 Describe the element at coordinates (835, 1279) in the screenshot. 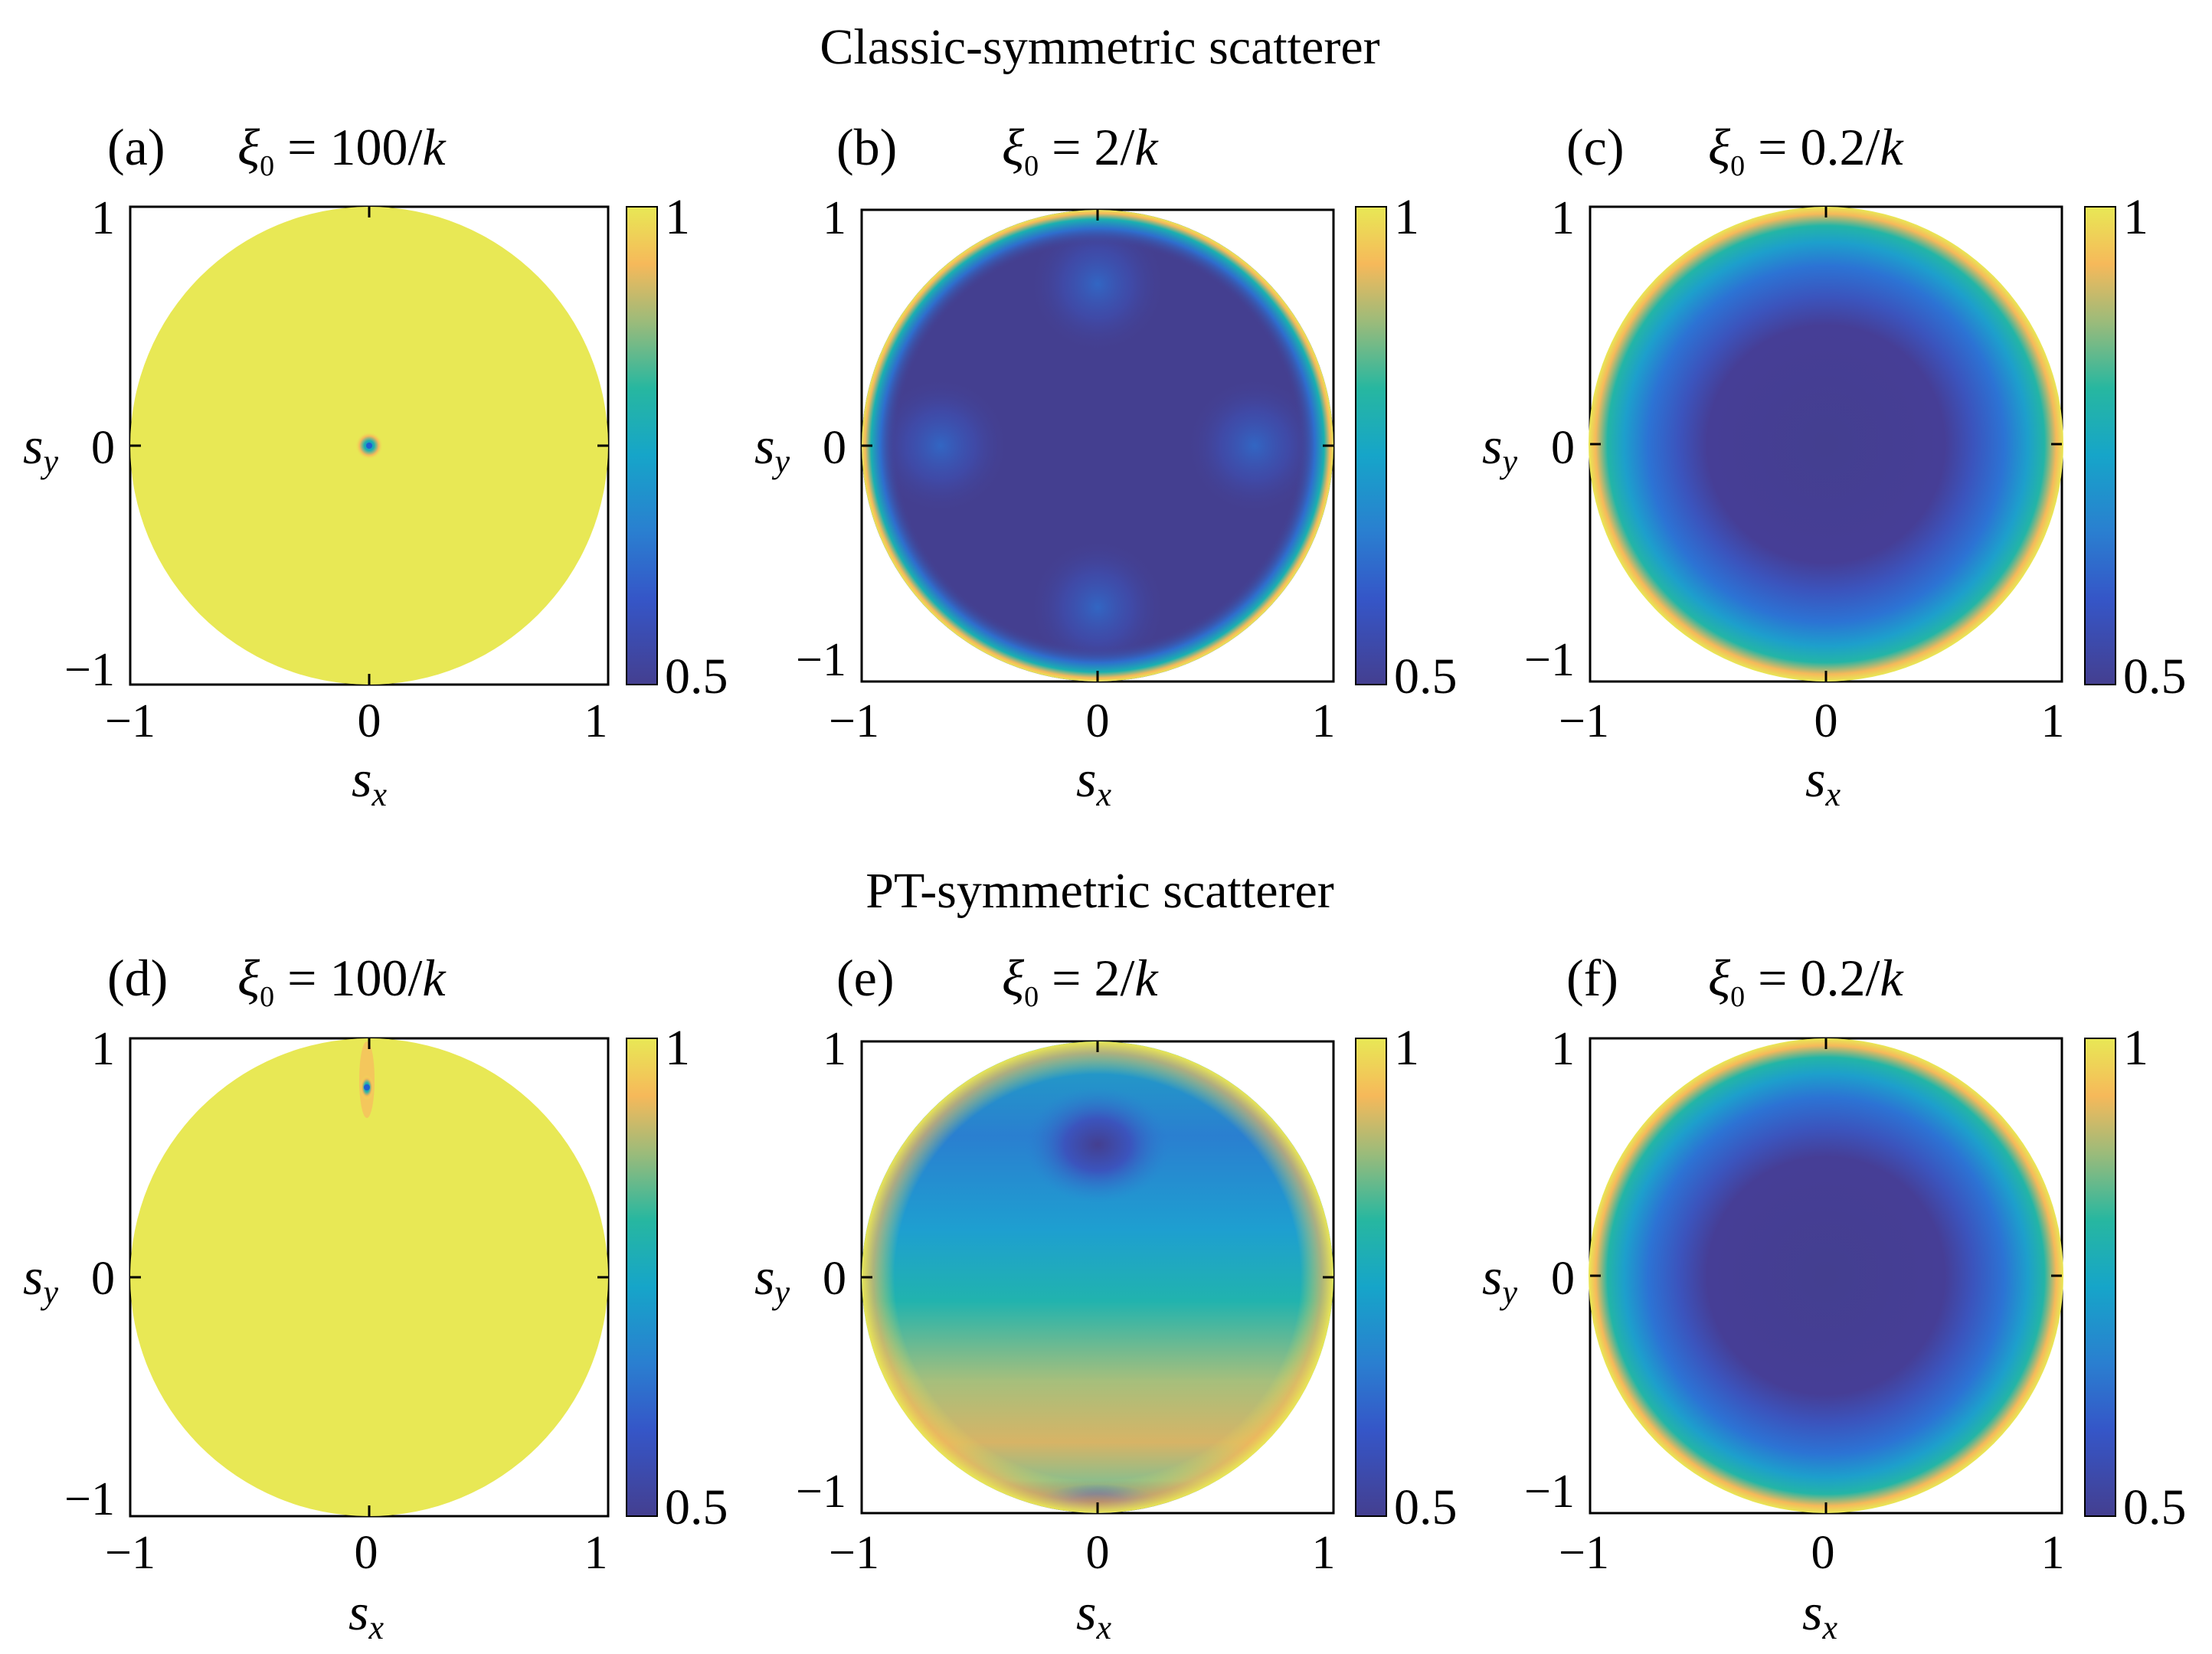

I see `panel-e-ytick-1: 0` at that location.